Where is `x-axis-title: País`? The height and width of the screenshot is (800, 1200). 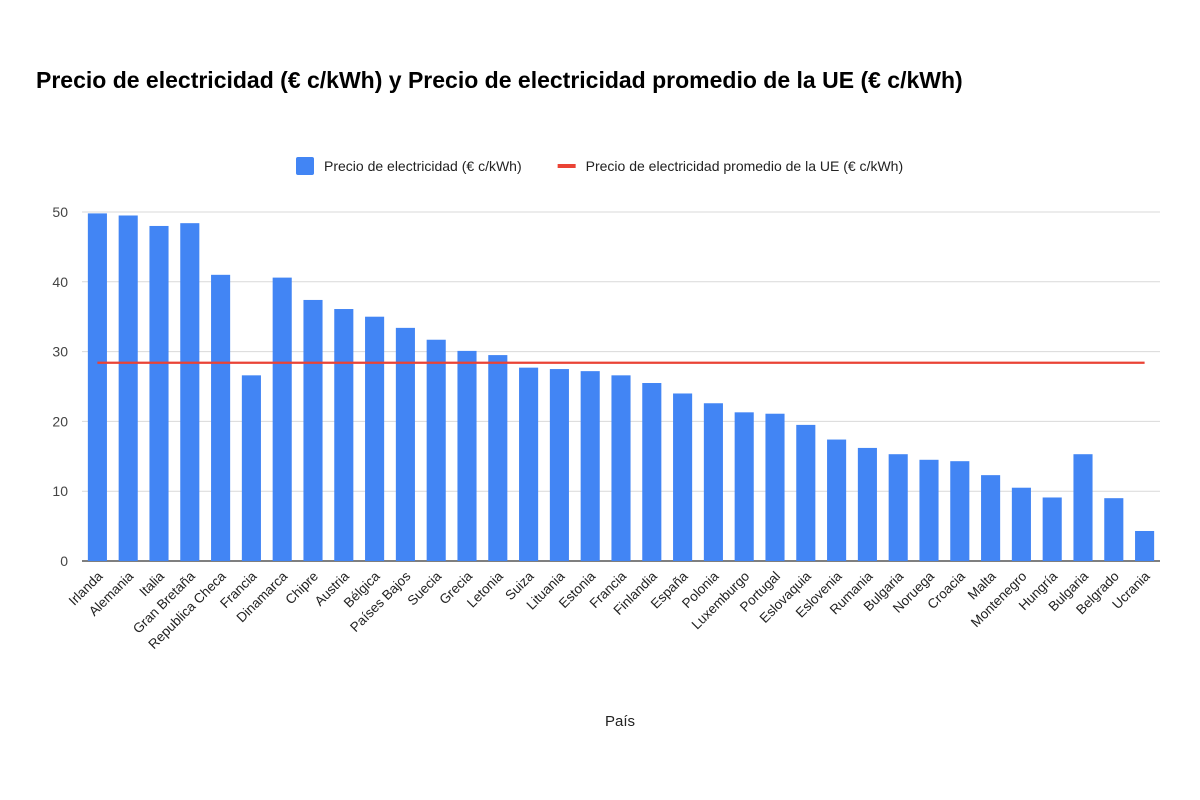 x-axis-title: País is located at coordinates (620, 721).